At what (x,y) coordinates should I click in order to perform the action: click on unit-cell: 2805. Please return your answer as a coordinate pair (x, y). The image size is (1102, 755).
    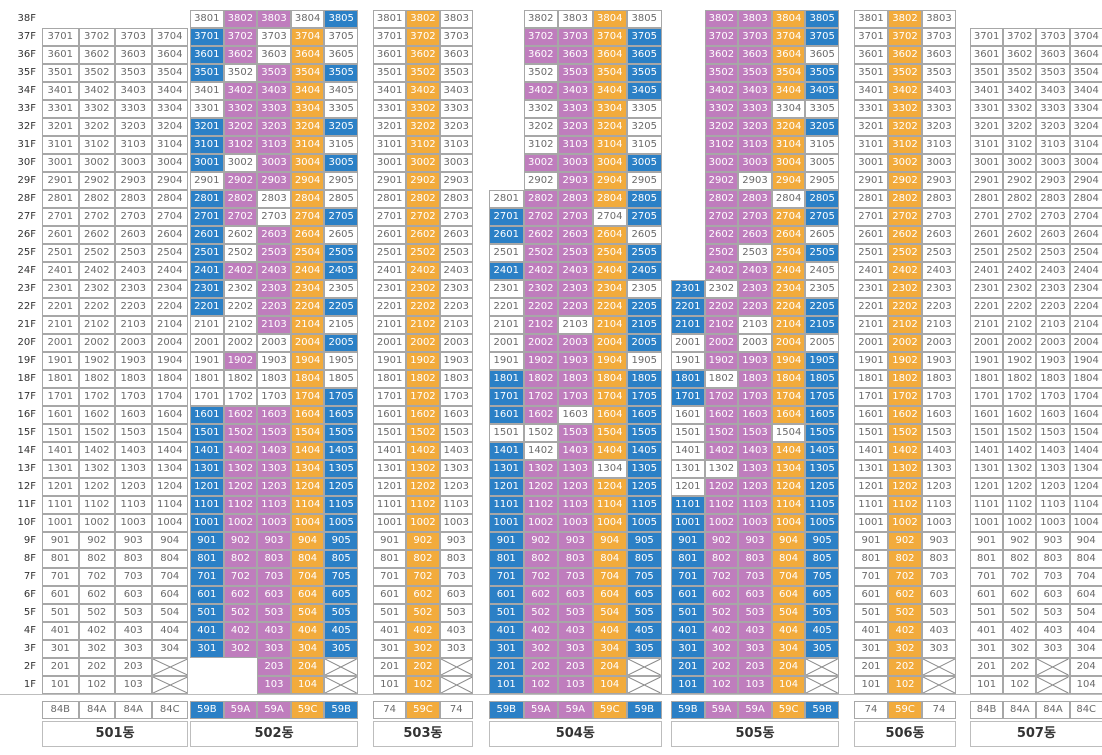
    Looking at the image, I should click on (644, 199).